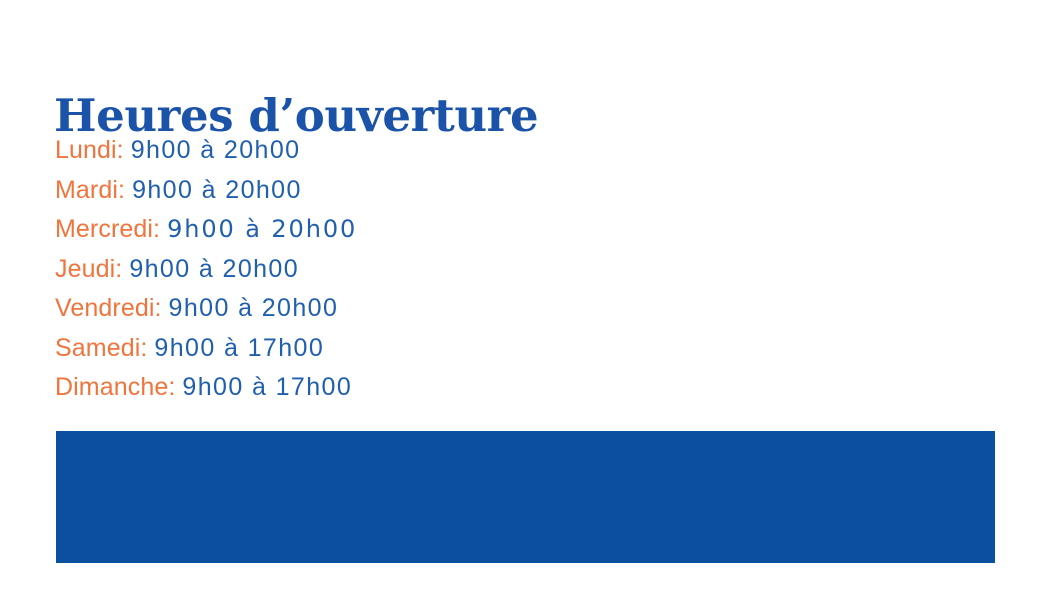  Describe the element at coordinates (108, 308) in the screenshot. I see `day-label: Vendredi:` at that location.